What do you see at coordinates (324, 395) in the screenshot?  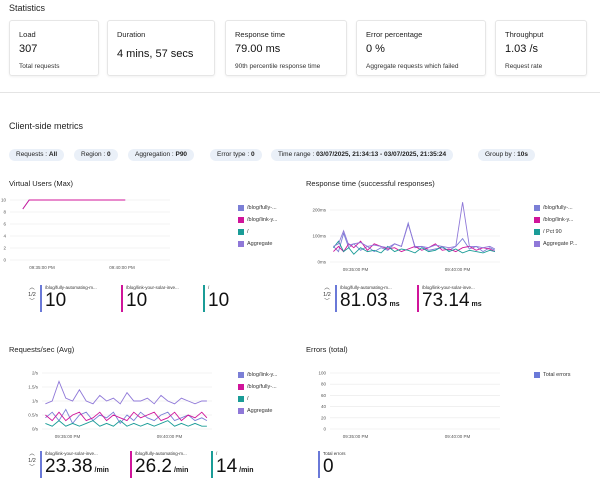 I see `y-tick-label: 60` at bounding box center [324, 395].